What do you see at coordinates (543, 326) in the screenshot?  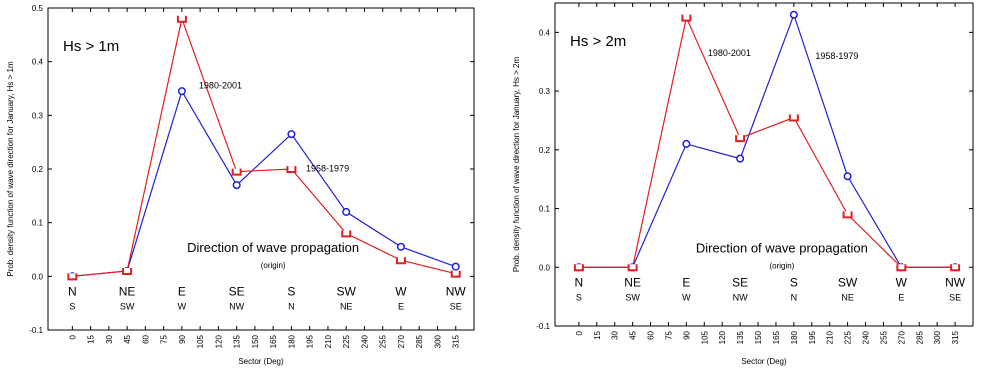 I see `y-tick-label: -0.1` at bounding box center [543, 326].